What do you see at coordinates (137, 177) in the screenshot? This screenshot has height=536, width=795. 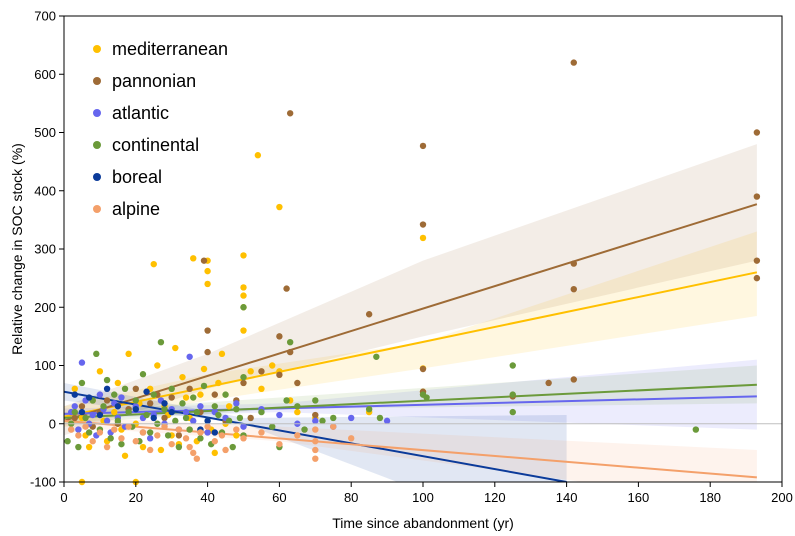 I see `legend-label-boreal: boreal` at bounding box center [137, 177].